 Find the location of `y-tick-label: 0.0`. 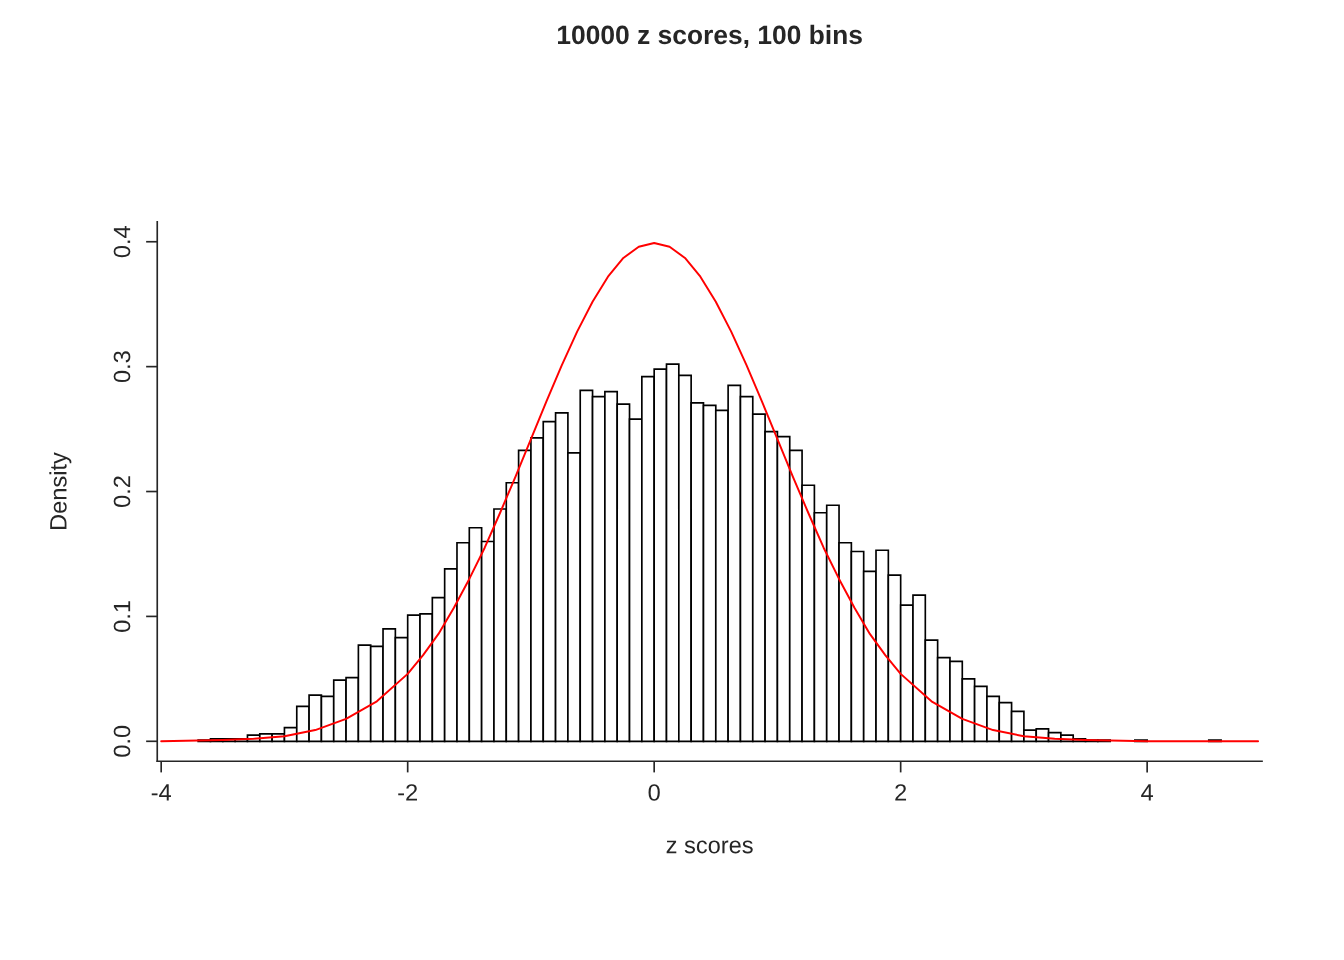

y-tick-label: 0.0 is located at coordinates (122, 741).